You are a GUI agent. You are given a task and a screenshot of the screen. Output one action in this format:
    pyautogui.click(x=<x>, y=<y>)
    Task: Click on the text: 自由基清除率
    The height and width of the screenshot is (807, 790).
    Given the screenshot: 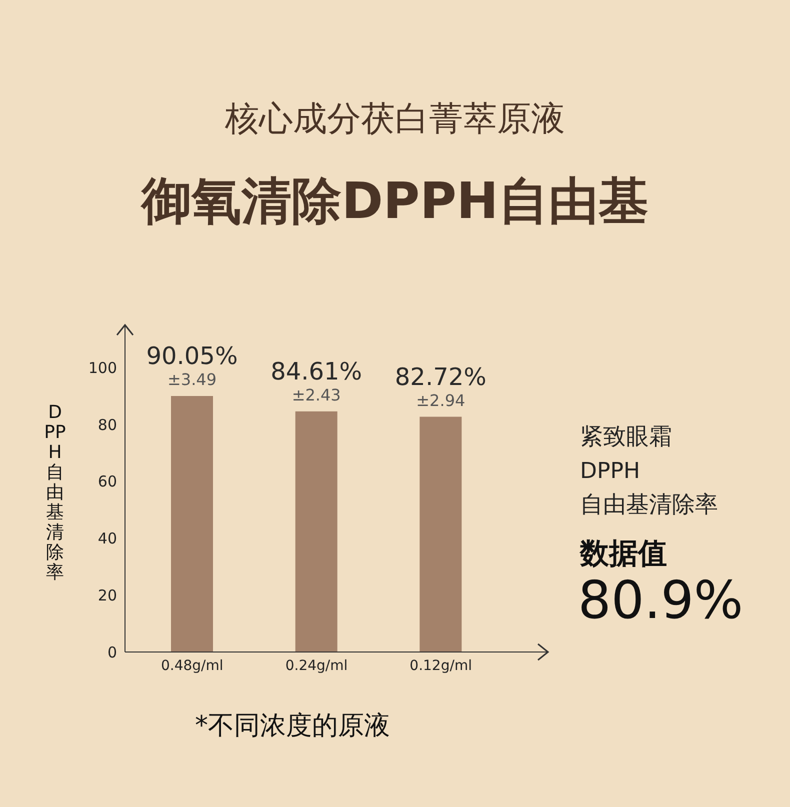 What is the action you would take?
    pyautogui.click(x=55, y=522)
    